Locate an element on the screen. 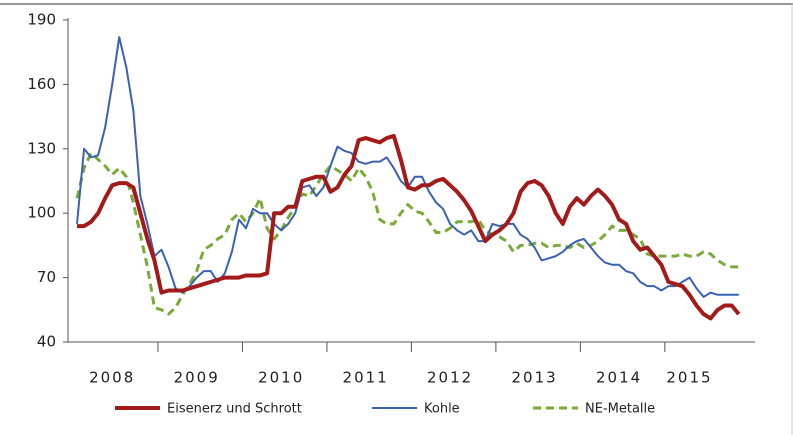 This screenshot has width=793, height=435. y-tick-label: 130 is located at coordinates (41, 148).